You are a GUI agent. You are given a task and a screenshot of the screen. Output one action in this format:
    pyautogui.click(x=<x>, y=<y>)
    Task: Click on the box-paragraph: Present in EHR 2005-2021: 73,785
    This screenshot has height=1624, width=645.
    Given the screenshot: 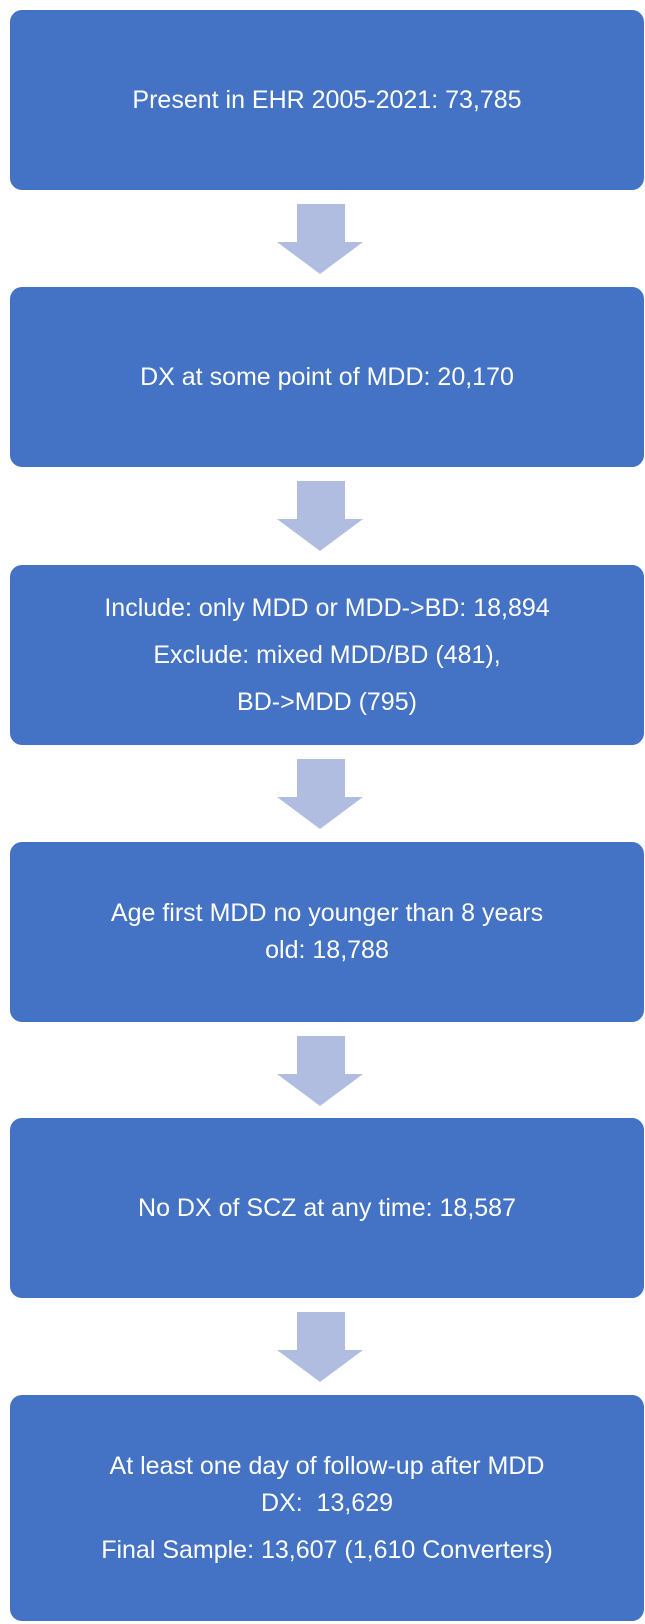 What is the action you would take?
    pyautogui.click(x=326, y=100)
    